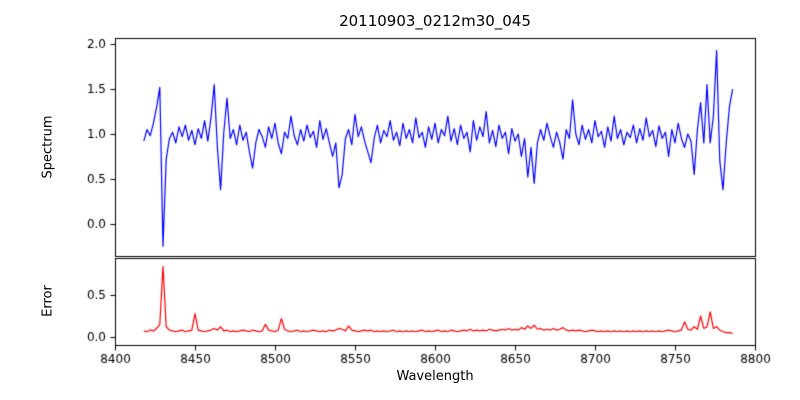 The image size is (800, 400). What do you see at coordinates (435, 376) in the screenshot?
I see `x-axis-label: Wavelength` at bounding box center [435, 376].